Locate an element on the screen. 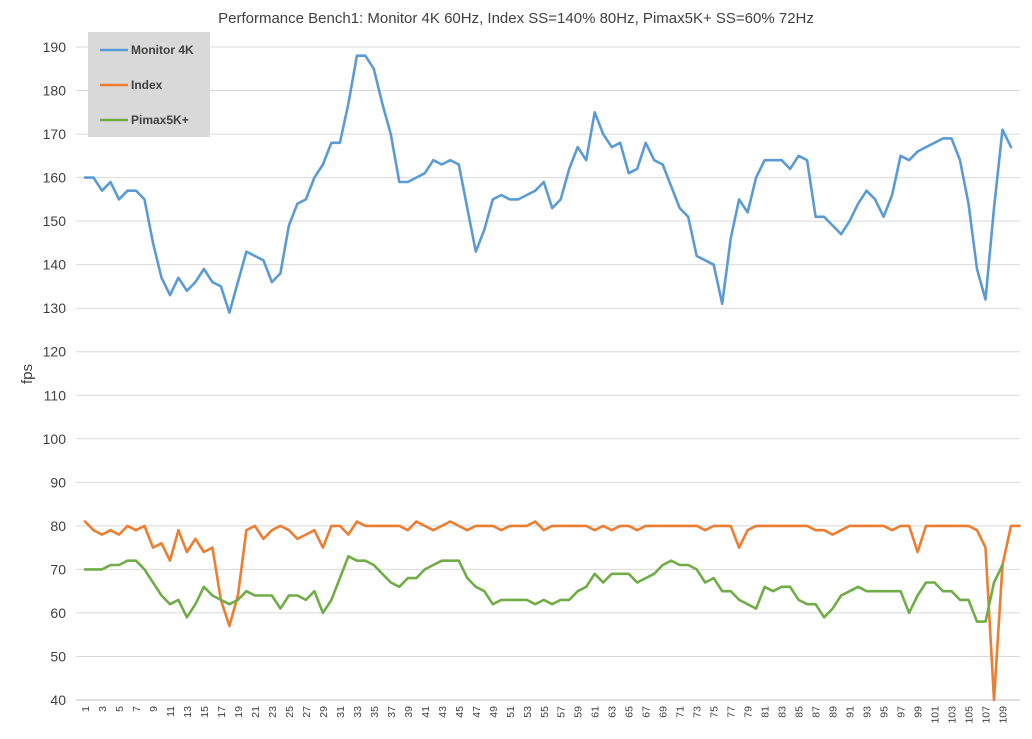  x-tick-label: 45 is located at coordinates (460, 712).